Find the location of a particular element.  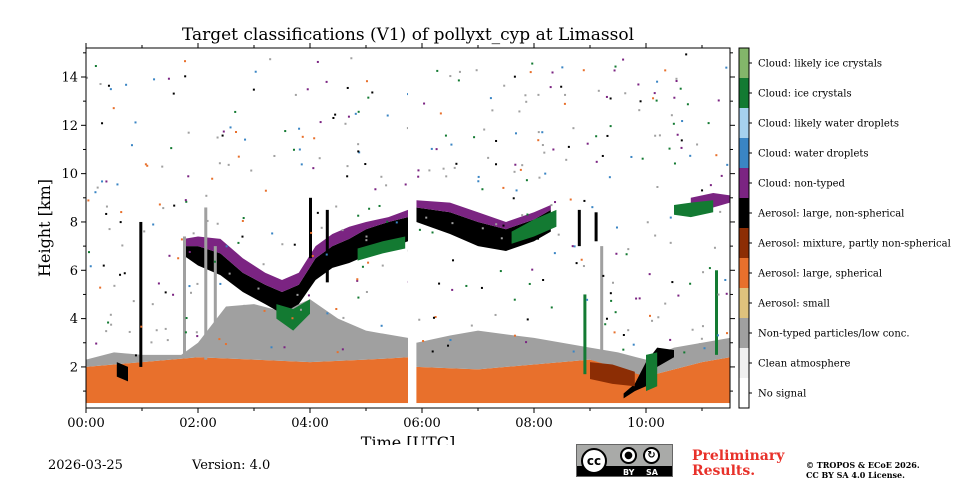

y-tick-label: 8 is located at coordinates (74, 222).